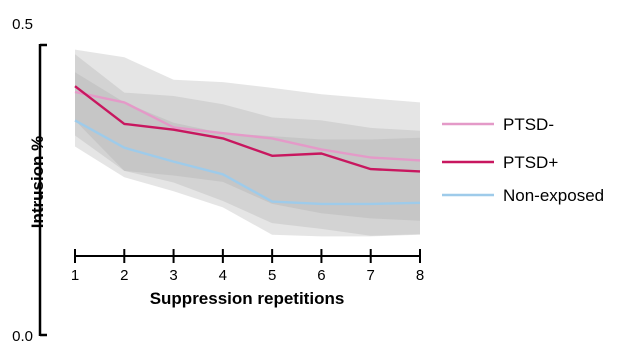 The height and width of the screenshot is (345, 641). Describe the element at coordinates (247, 278) in the screenshot. I see `x-axis: Suppression repetitions 1 2 3 4 5 6 7 8` at that location.